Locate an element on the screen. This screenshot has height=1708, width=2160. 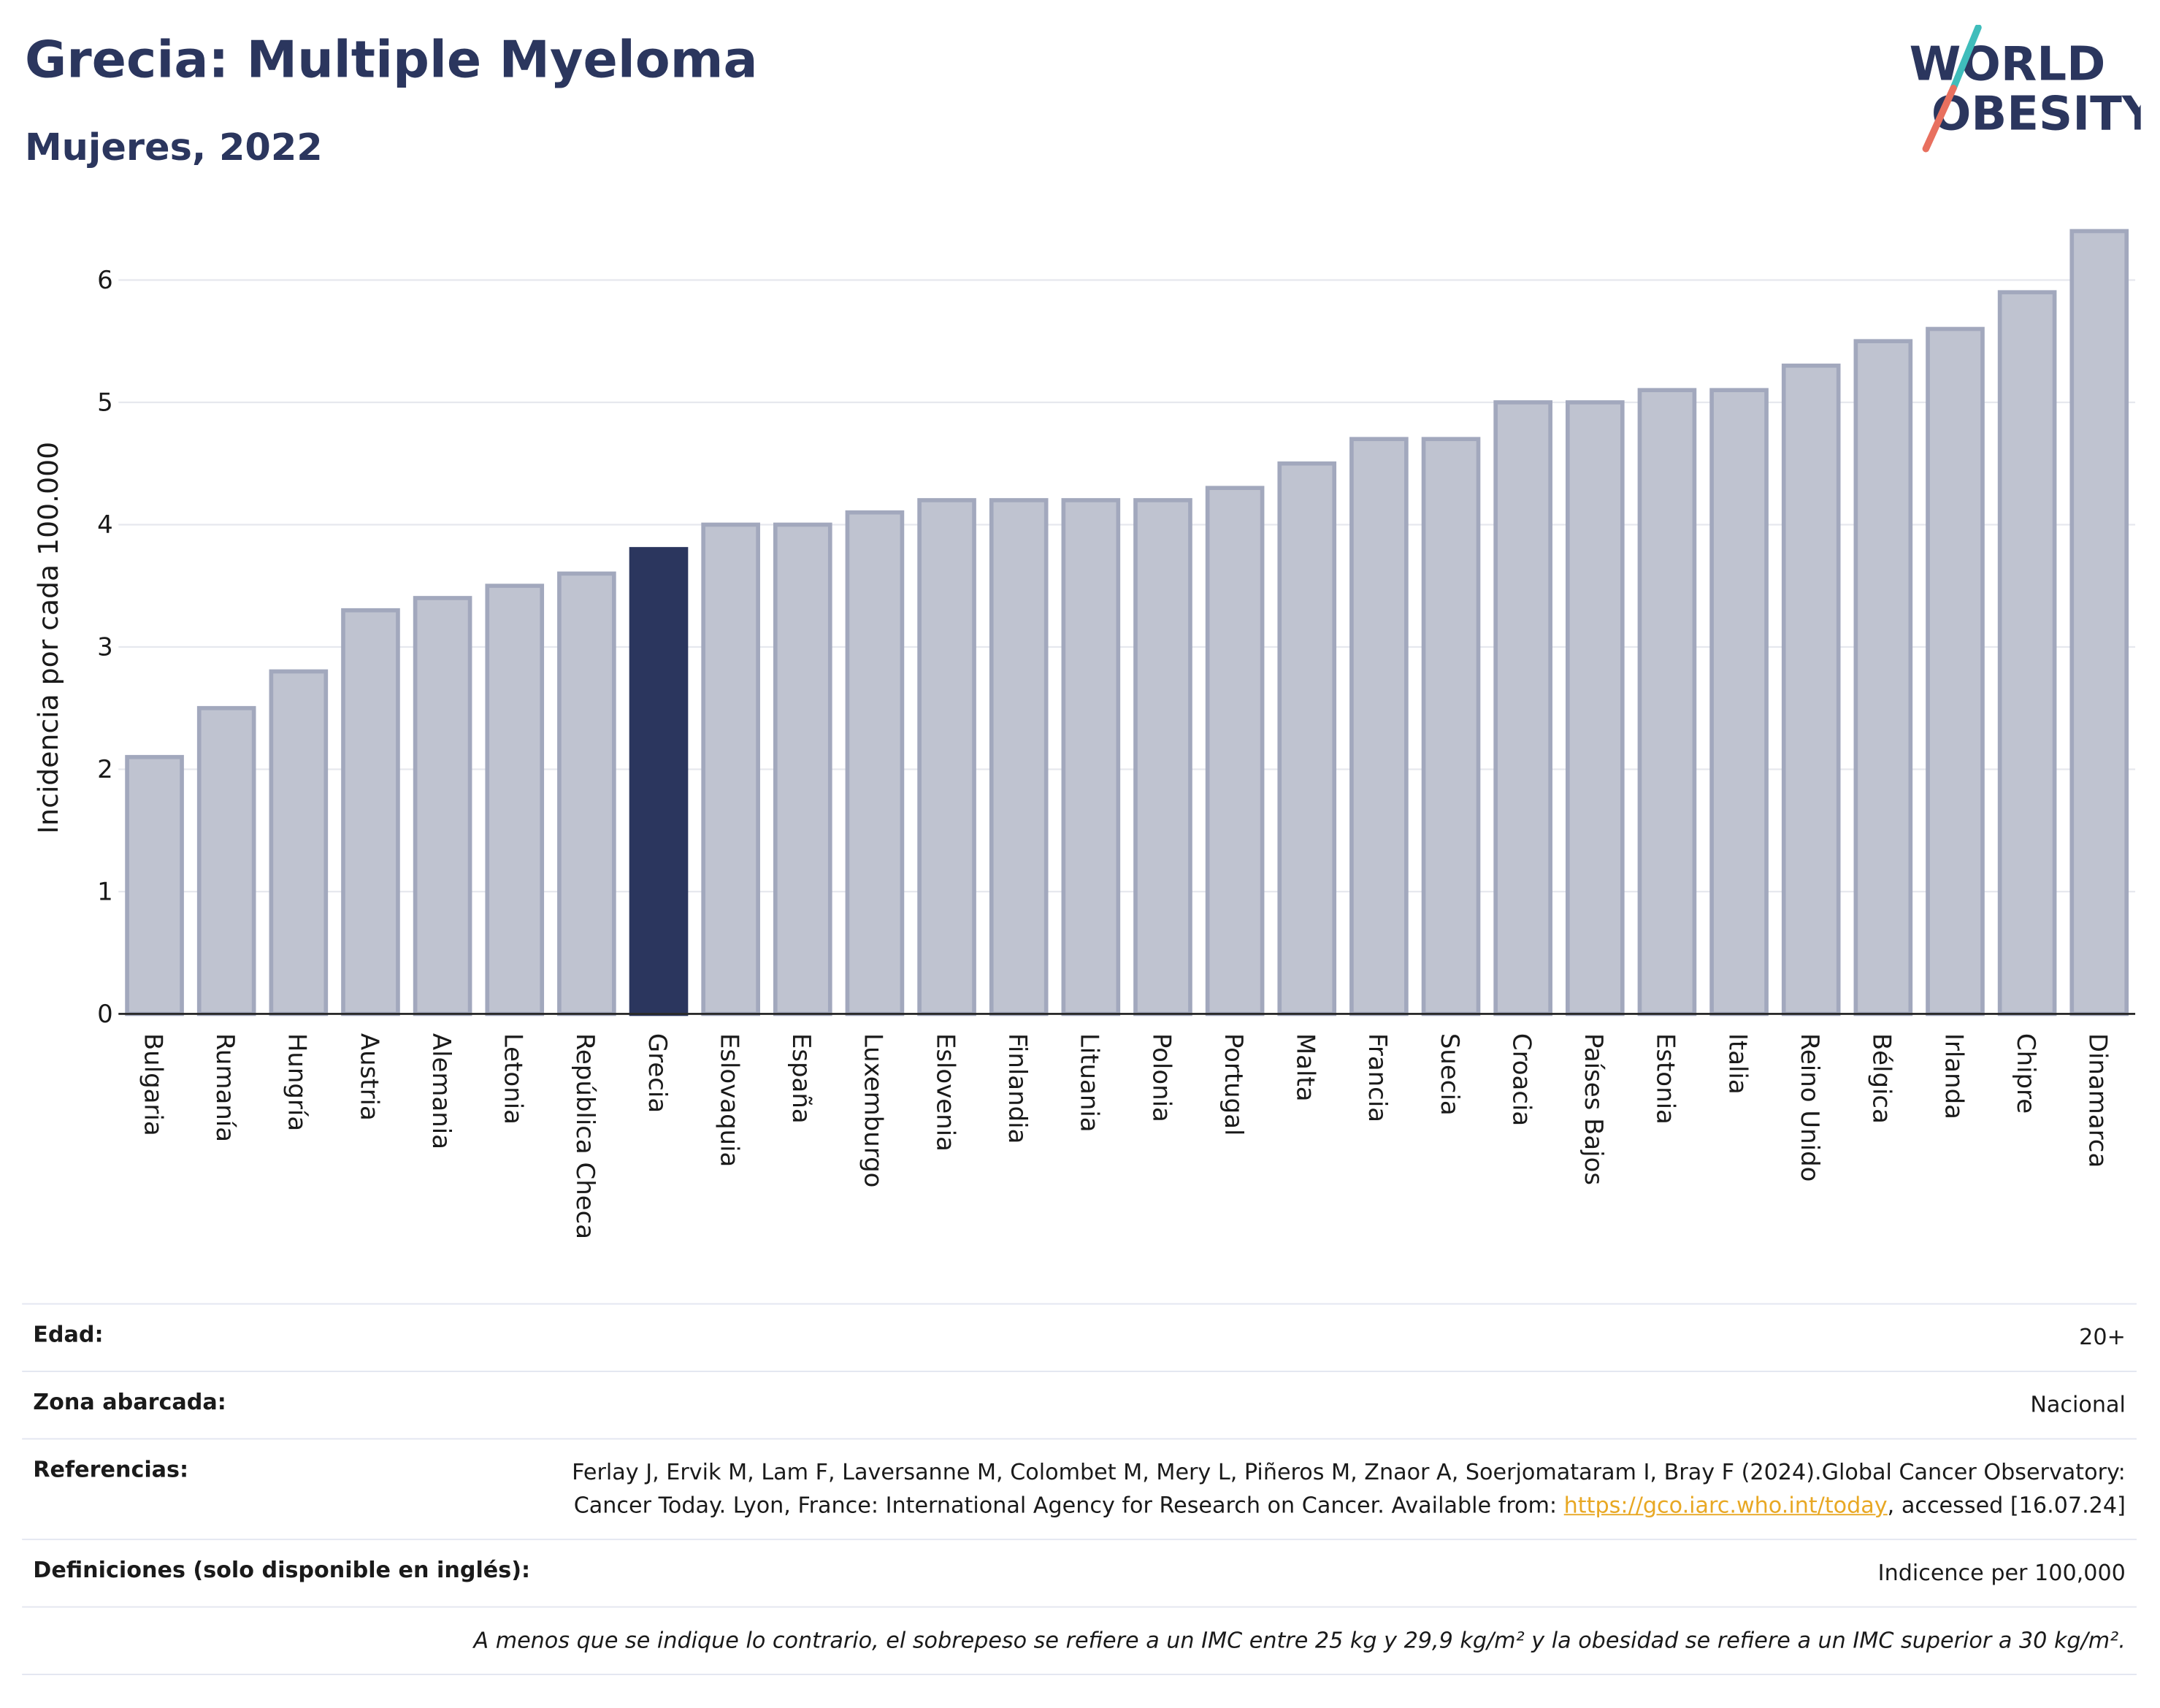
info-row-age: Edad: 20+ is located at coordinates (1079, 1337).